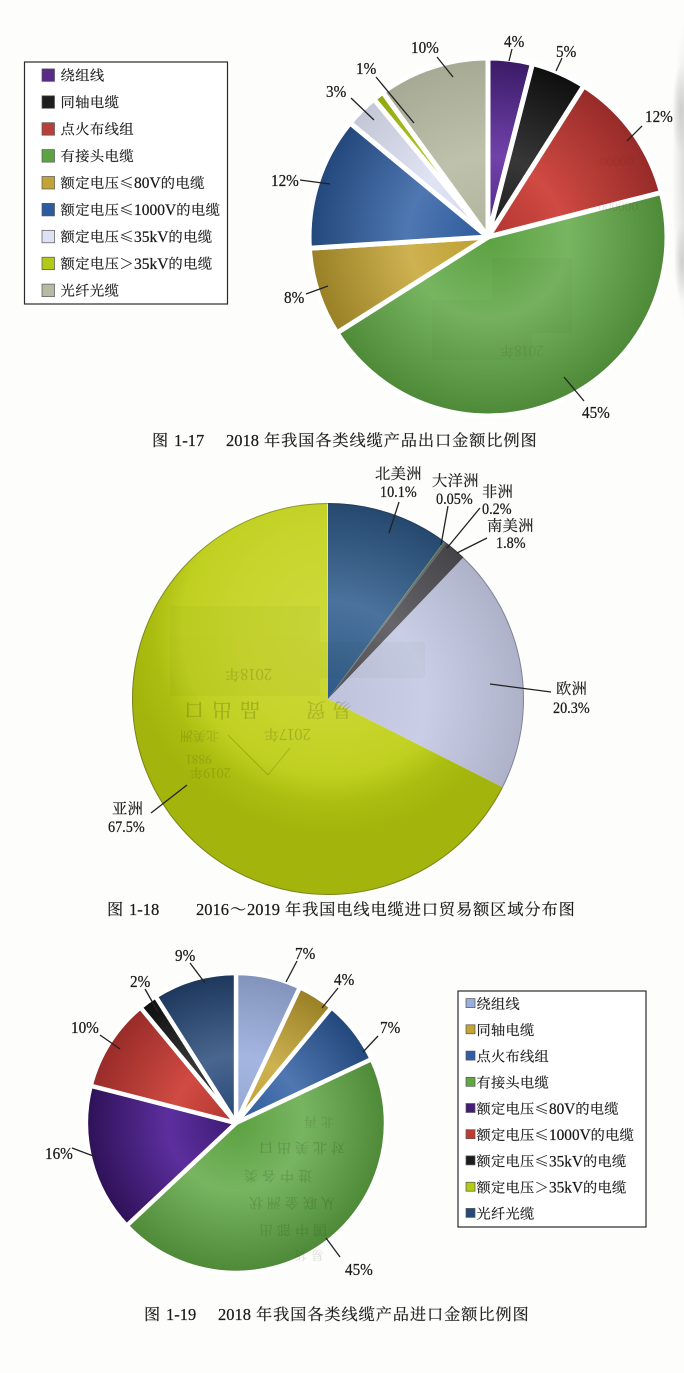 The width and height of the screenshot is (684, 1373). I want to click on svg-text: 1.8%, so click(511, 543).